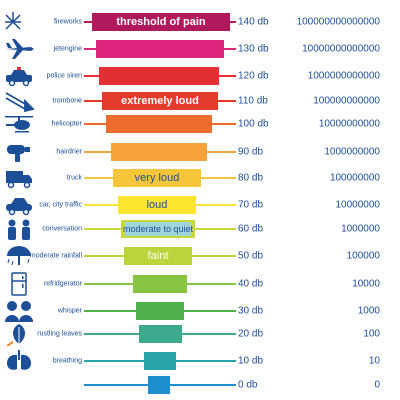  I want to click on scale-row: jetengine 130 db 10000000000000, so click(200, 49).